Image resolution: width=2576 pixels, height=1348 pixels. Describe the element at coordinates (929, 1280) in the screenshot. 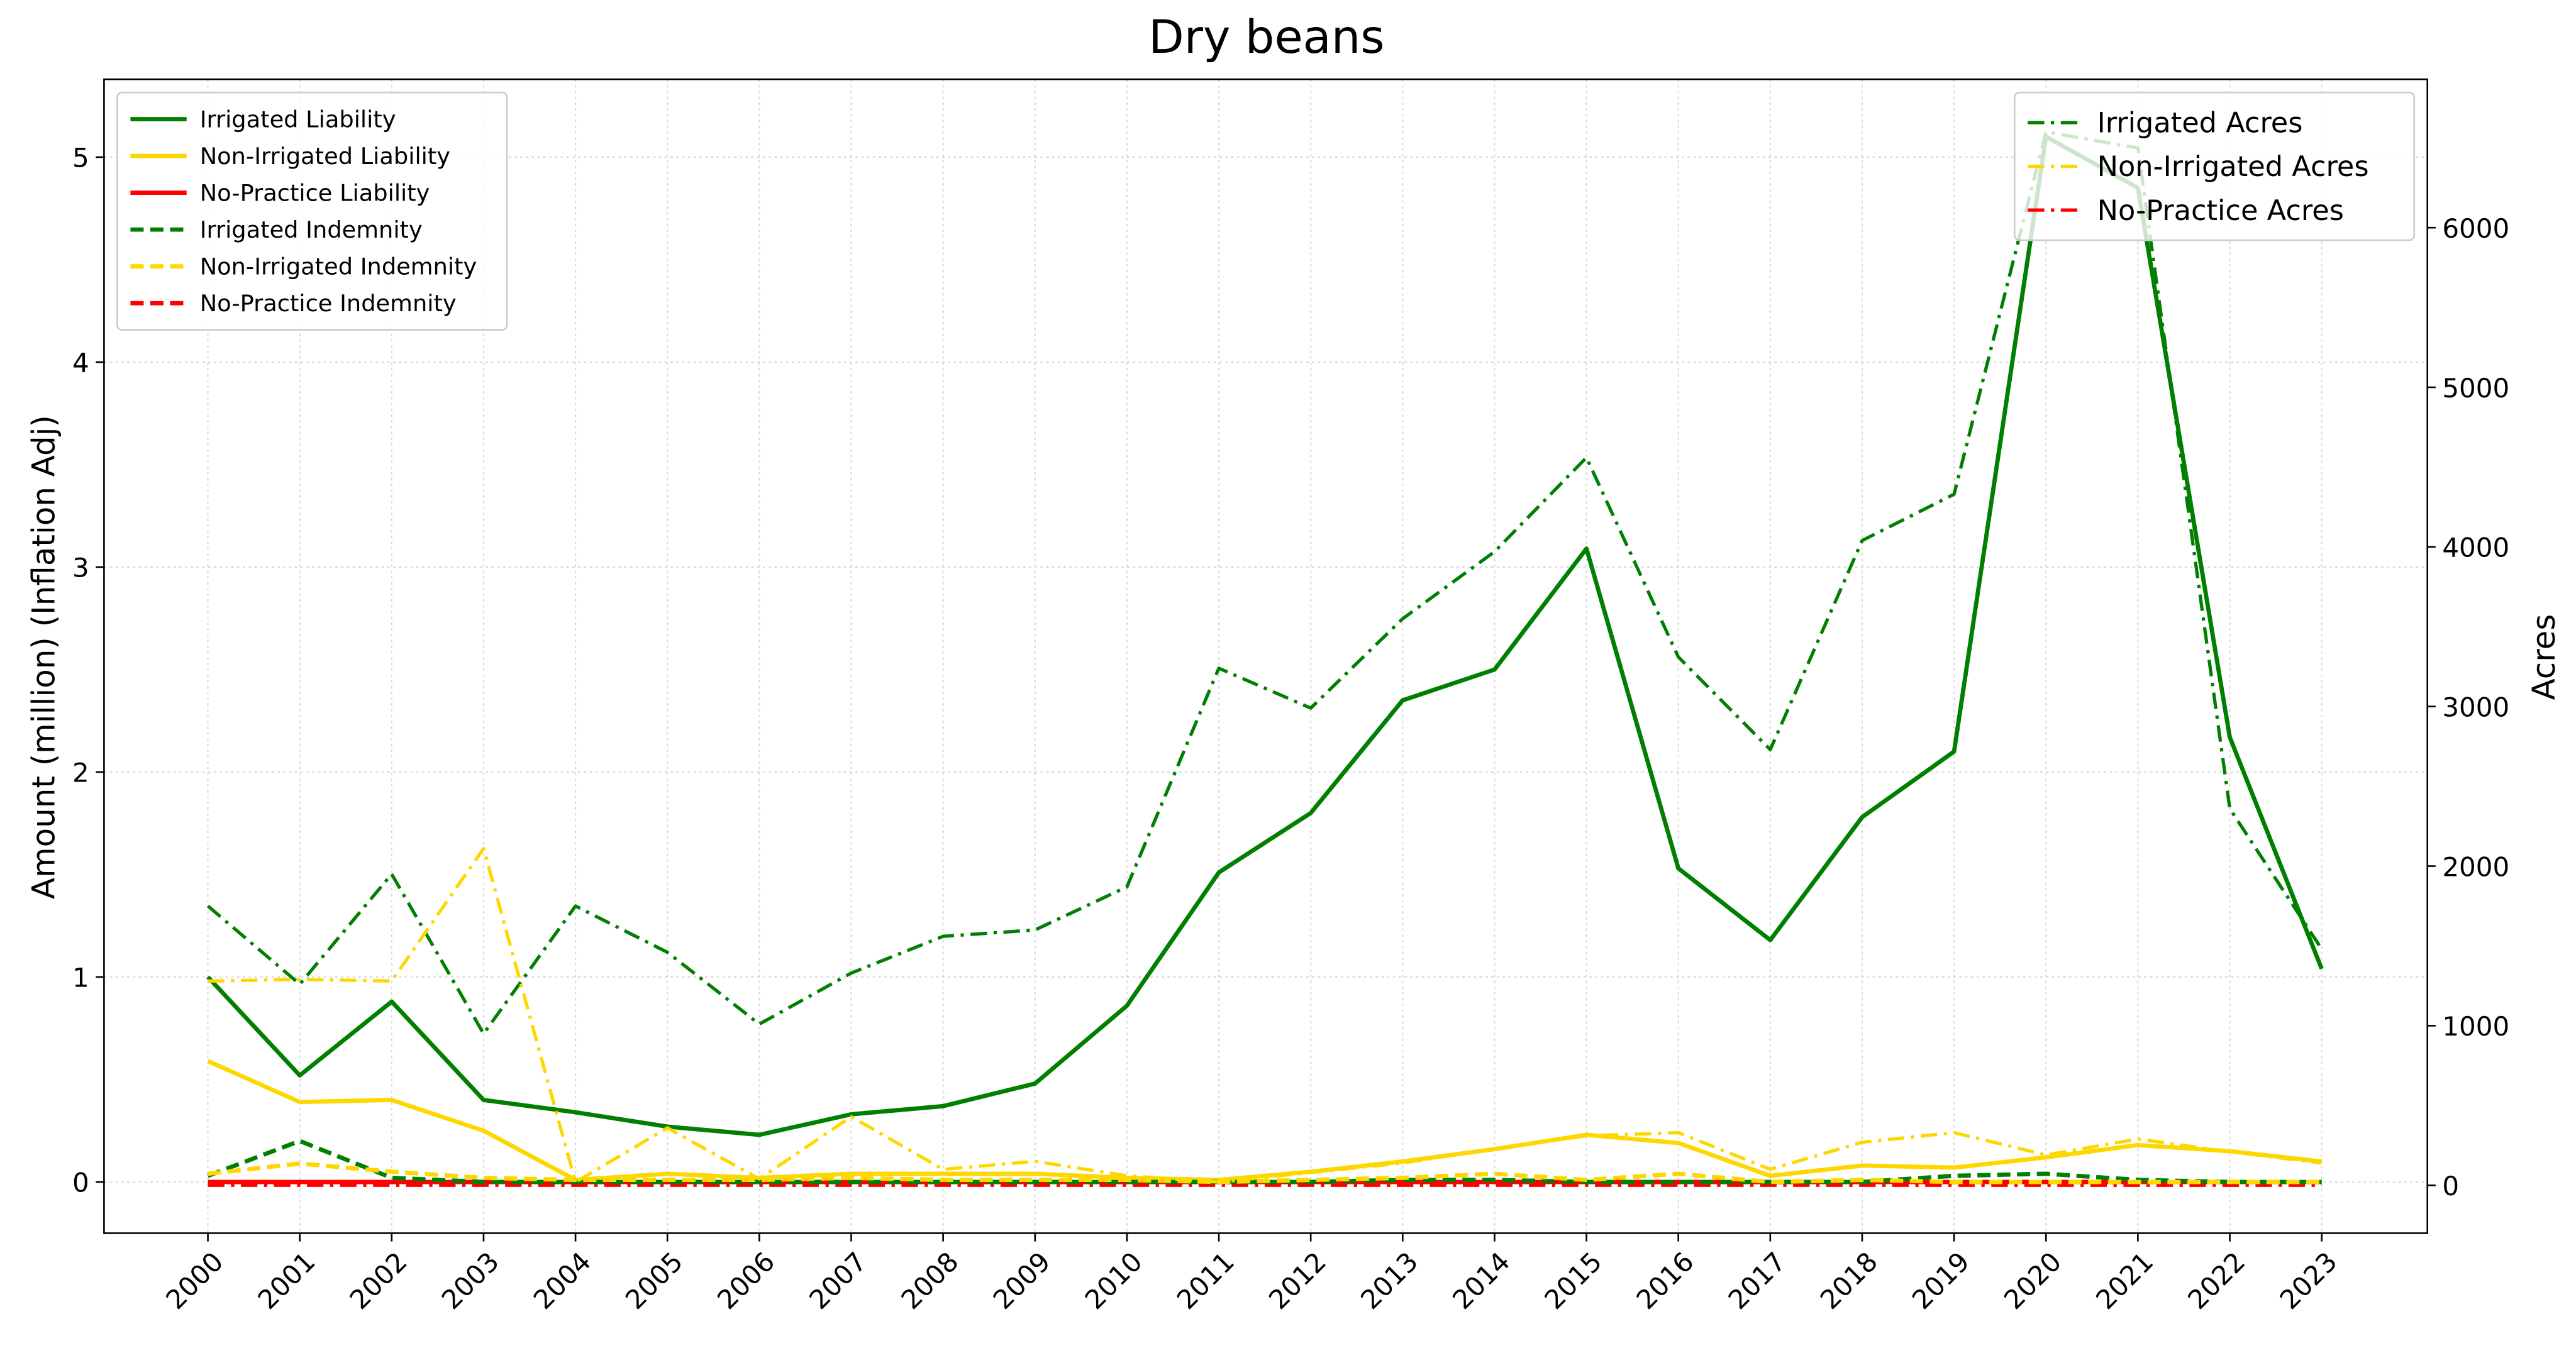

I see `x-tick-label: 2008` at that location.